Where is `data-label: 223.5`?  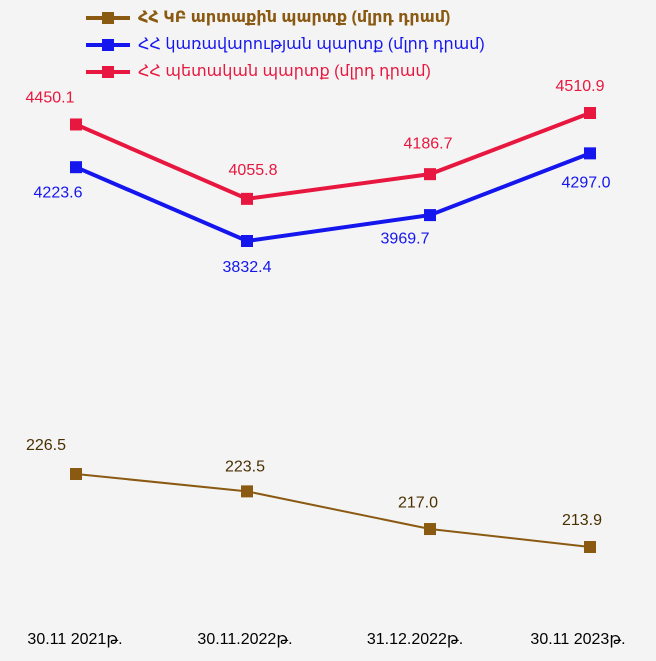 data-label: 223.5 is located at coordinates (245, 467).